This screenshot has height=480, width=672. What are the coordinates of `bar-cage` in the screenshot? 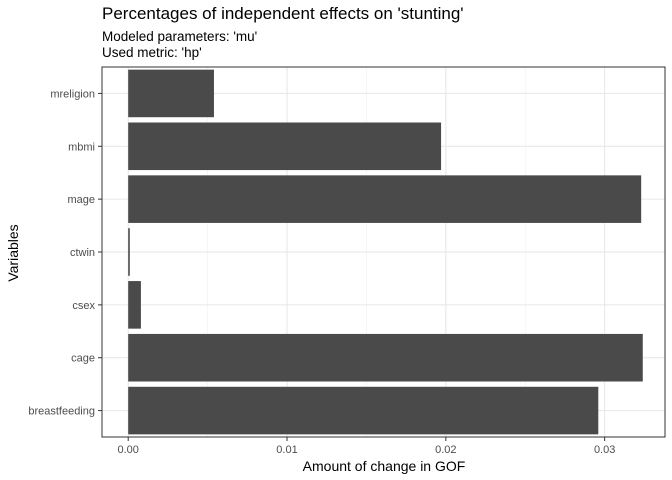 It's located at (385, 357).